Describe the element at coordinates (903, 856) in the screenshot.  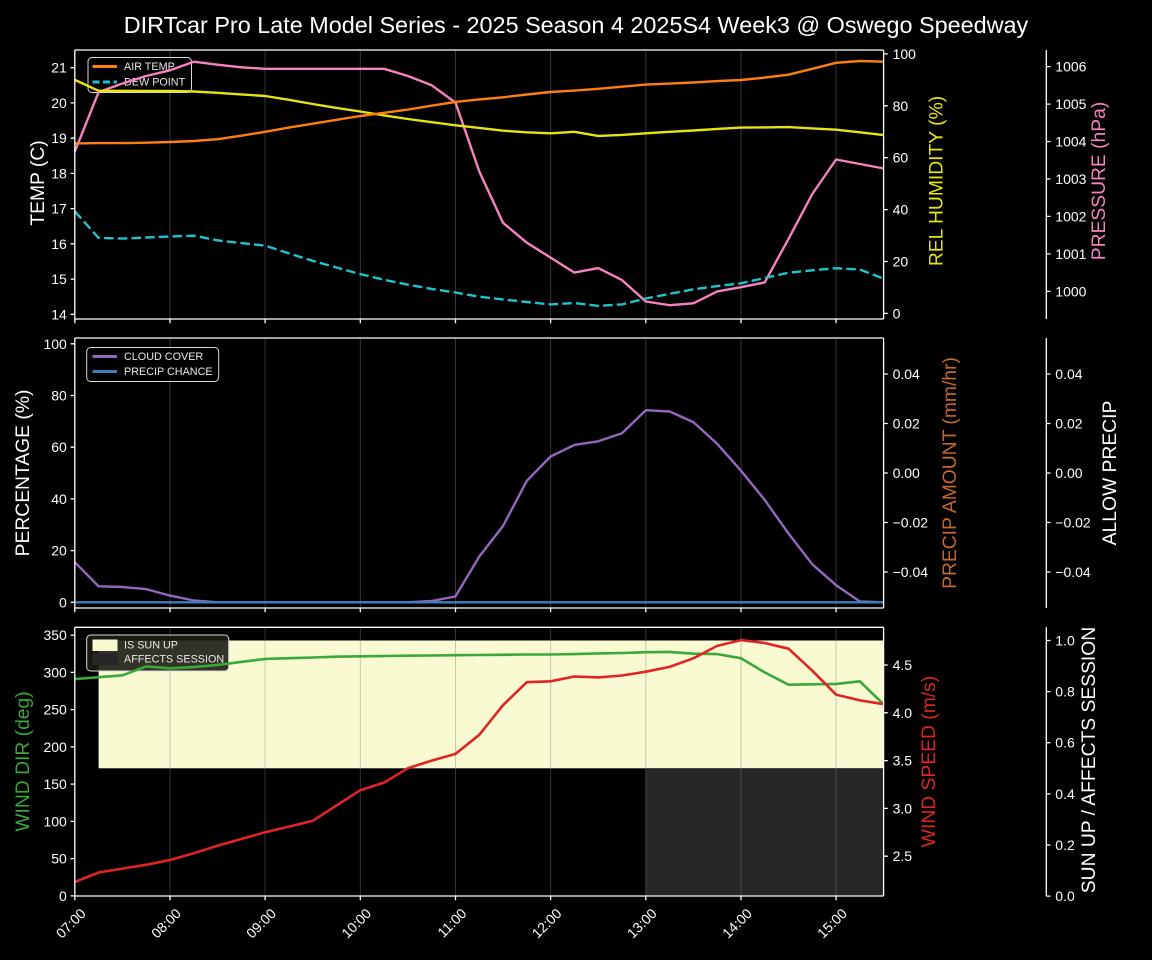
I see `svg-text: 2.5` at that location.